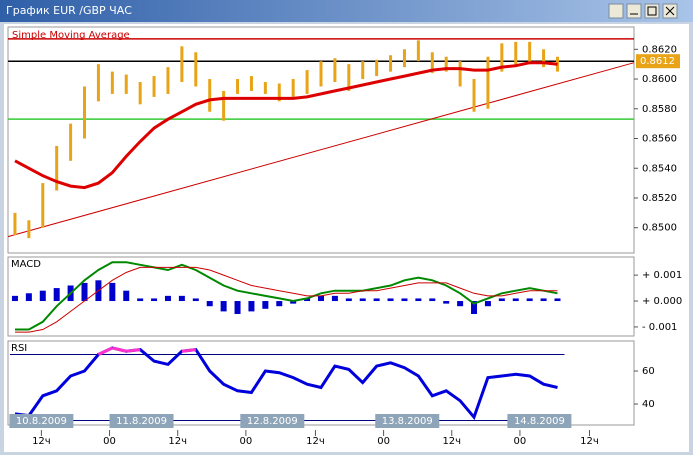  I want to click on y-tick-label: 0.8560, so click(659, 139).